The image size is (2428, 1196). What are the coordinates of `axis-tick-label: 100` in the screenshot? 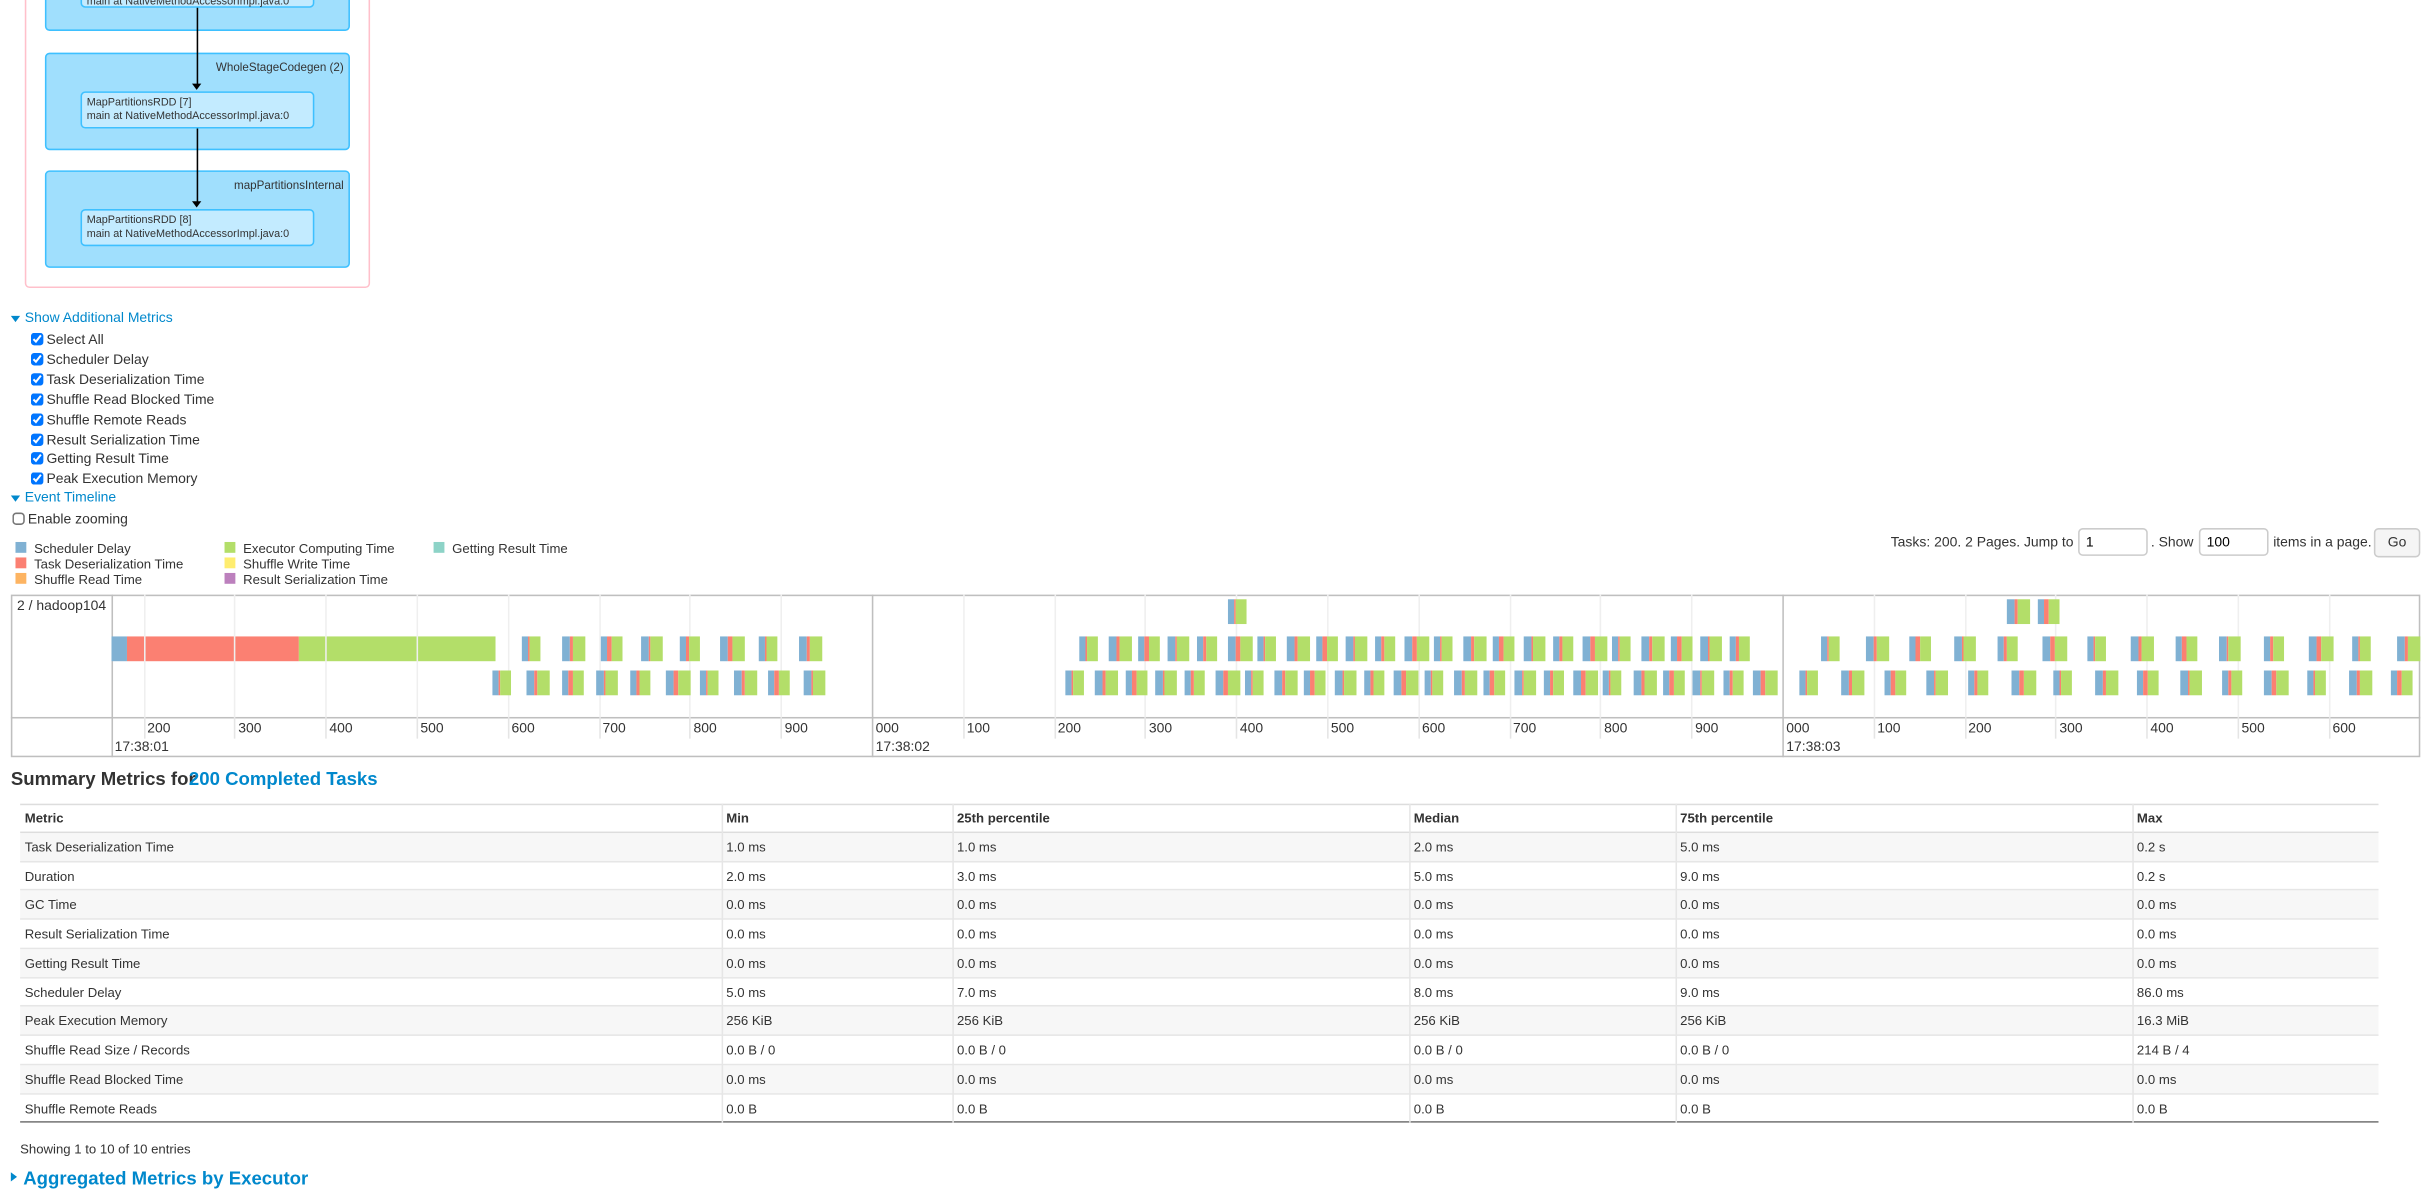 It's located at (1889, 728).